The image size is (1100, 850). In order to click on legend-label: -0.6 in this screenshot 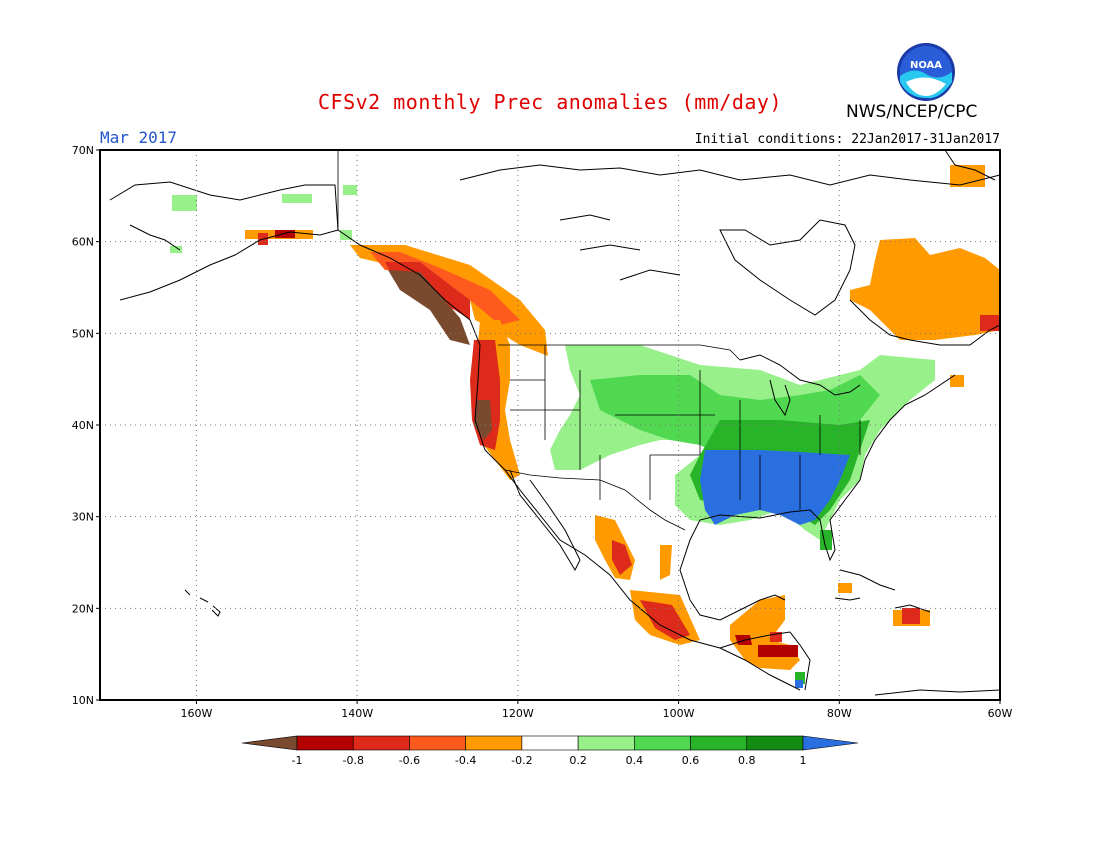, I will do `click(409, 760)`.